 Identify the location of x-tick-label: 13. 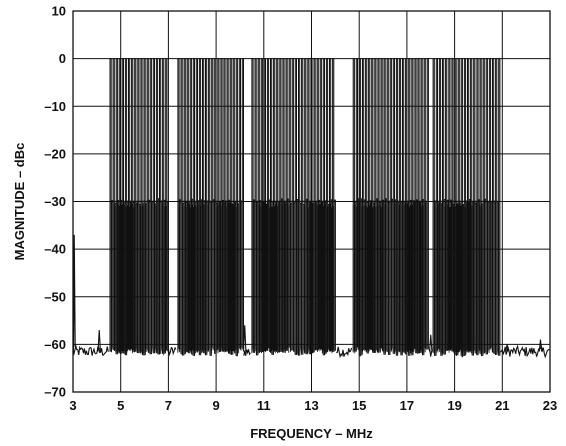
(311, 405).